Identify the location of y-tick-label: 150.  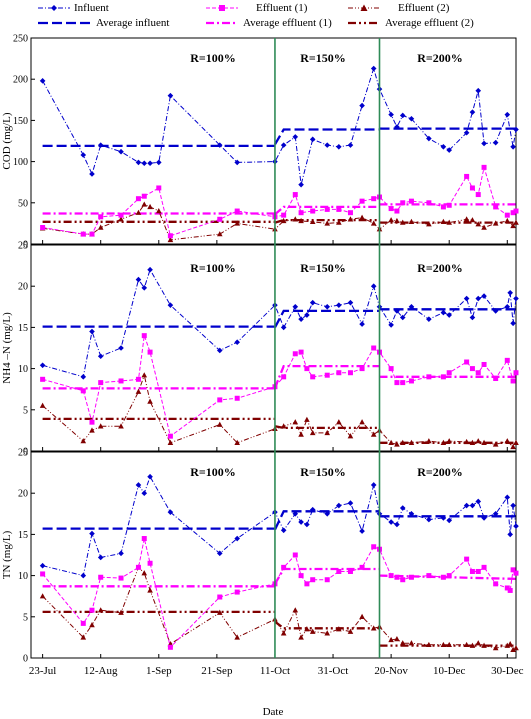
(20, 121).